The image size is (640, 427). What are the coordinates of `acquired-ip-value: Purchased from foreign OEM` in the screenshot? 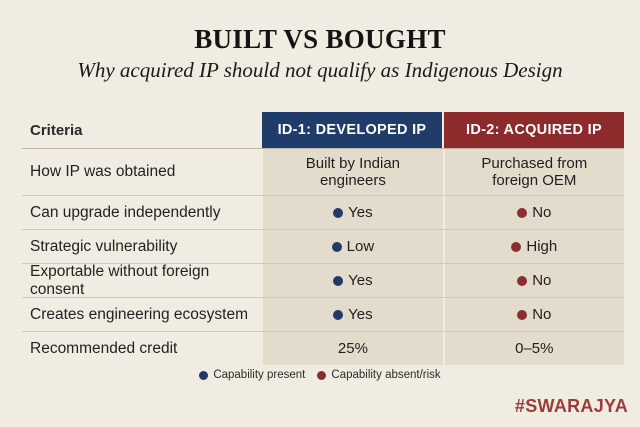 It's located at (534, 172).